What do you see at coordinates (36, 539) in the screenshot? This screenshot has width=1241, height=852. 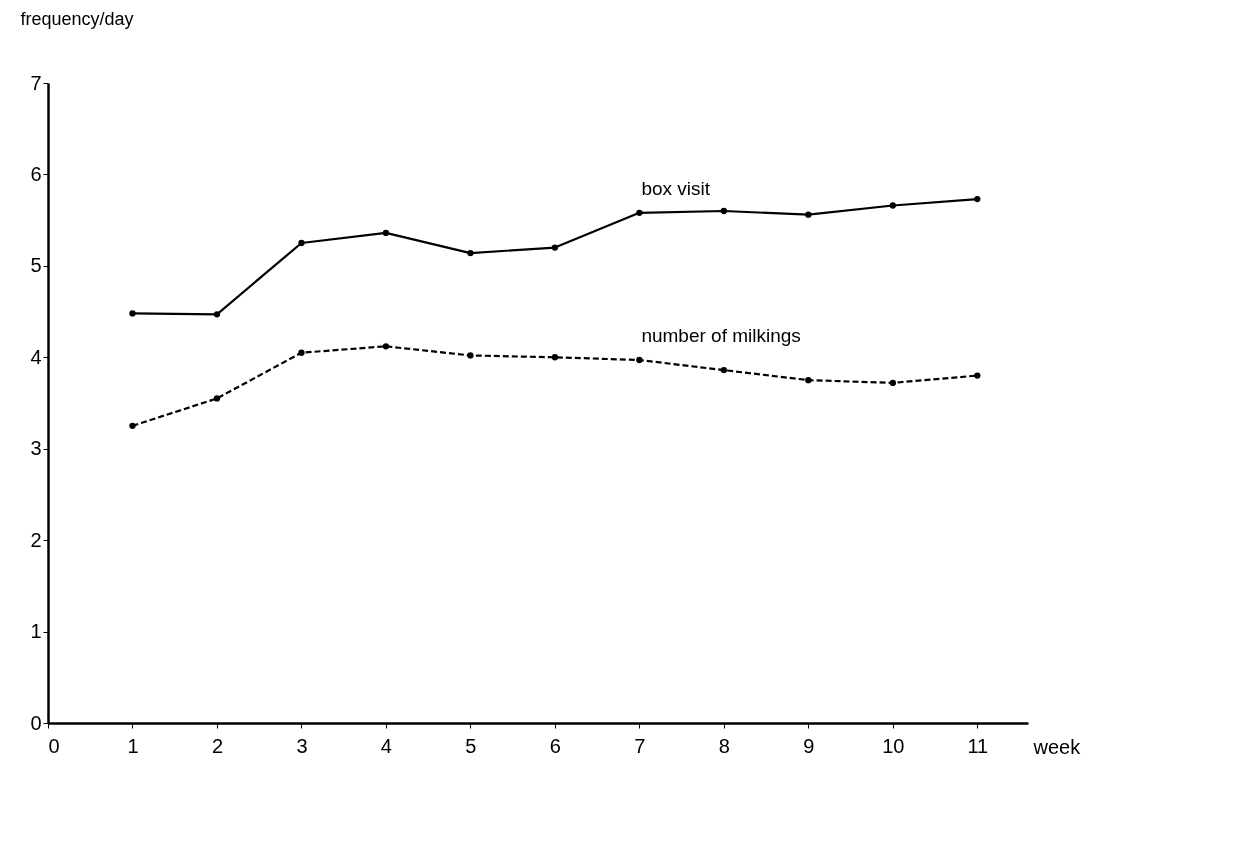 I see `y-tick-label: 2` at bounding box center [36, 539].